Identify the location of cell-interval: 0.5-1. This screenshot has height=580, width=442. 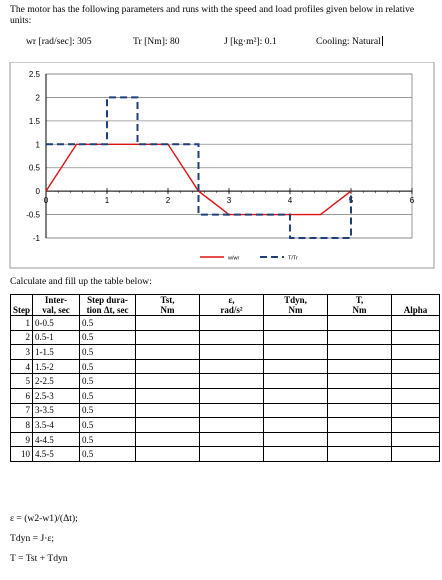
(56, 337).